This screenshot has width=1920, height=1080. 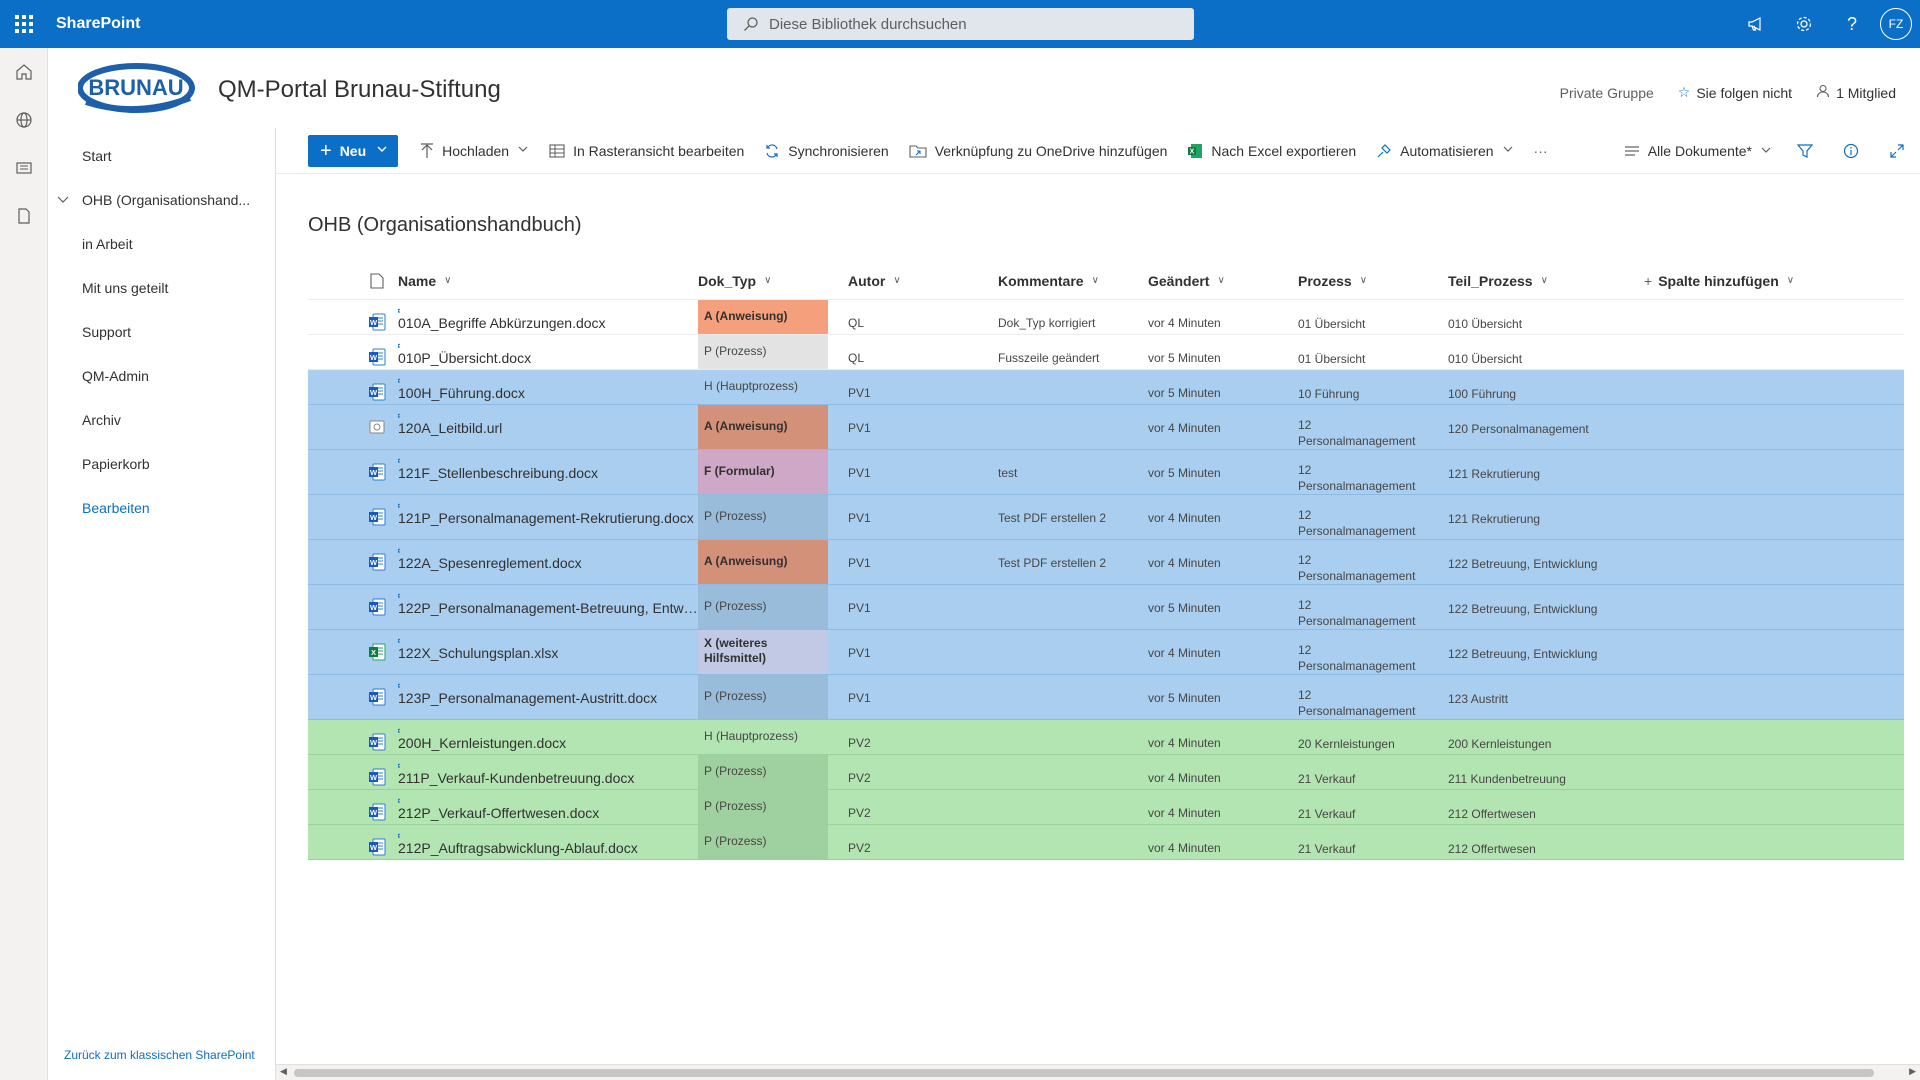 What do you see at coordinates (1912, 1071) in the screenshot?
I see `scroll-right-icon: ▶` at bounding box center [1912, 1071].